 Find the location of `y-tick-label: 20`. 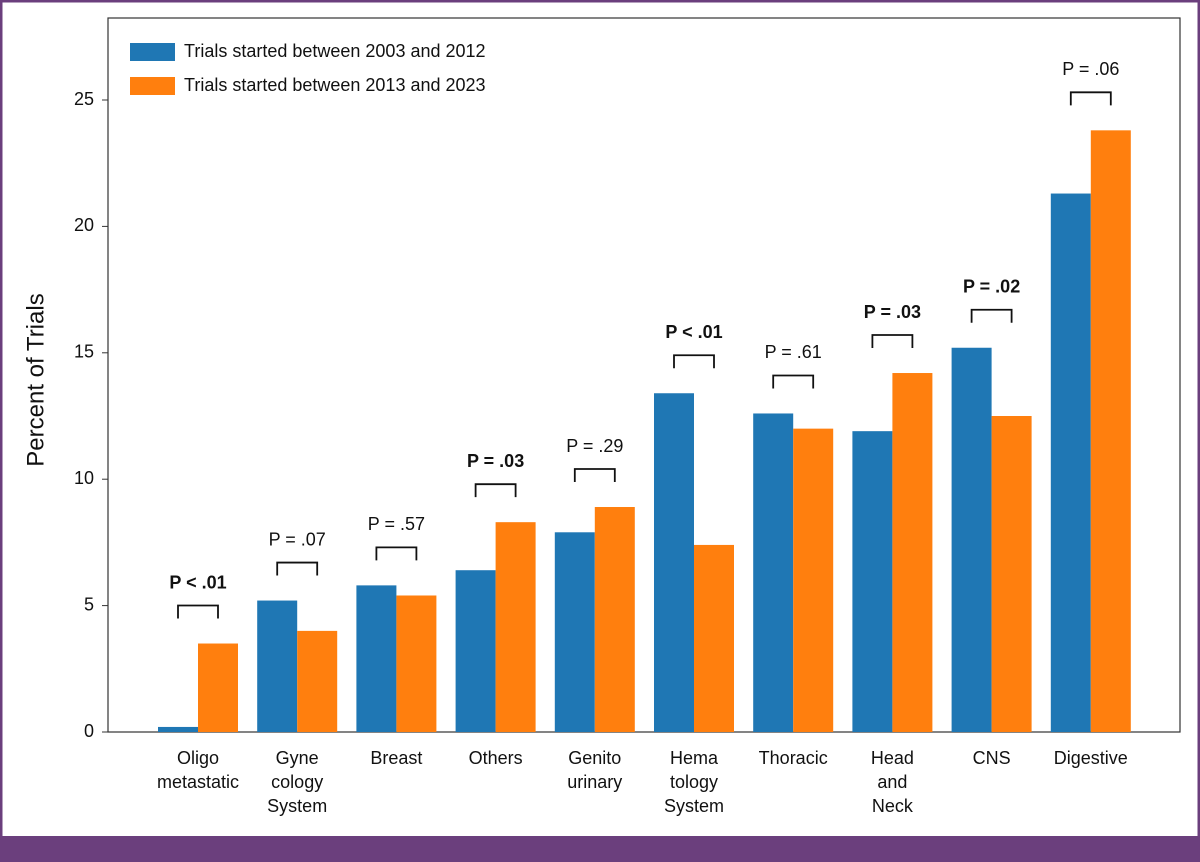

y-tick-label: 20 is located at coordinates (84, 225).